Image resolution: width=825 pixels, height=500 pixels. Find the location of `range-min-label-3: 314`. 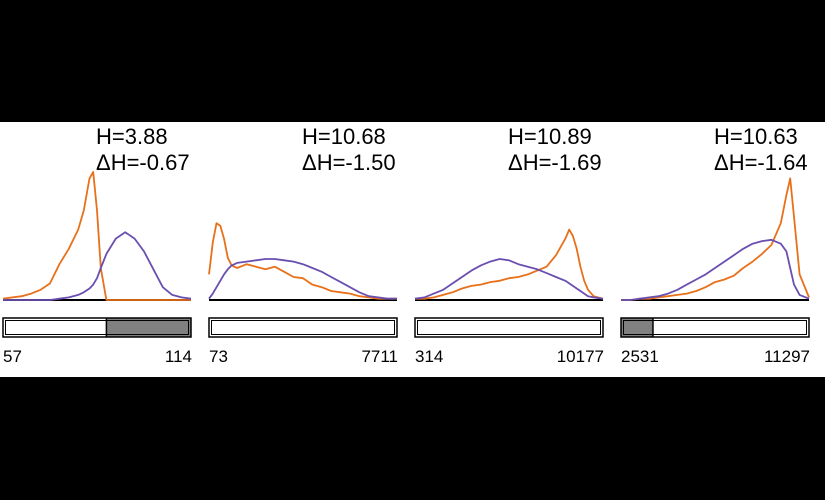

range-min-label-3: 314 is located at coordinates (429, 357).